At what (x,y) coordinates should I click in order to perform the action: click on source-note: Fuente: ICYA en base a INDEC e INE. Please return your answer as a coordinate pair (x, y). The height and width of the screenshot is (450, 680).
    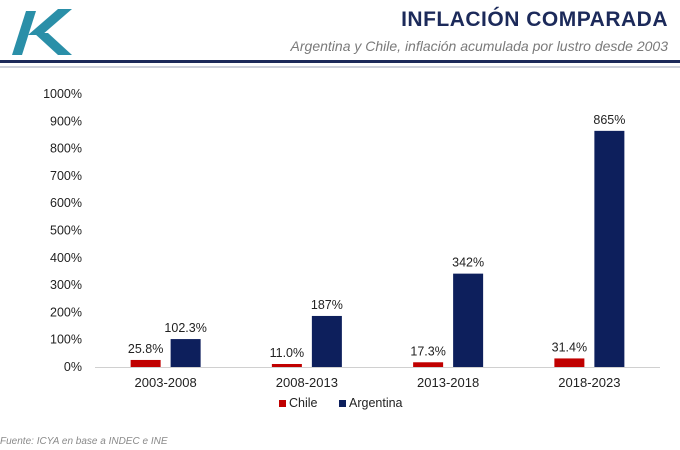
    Looking at the image, I should click on (84, 441).